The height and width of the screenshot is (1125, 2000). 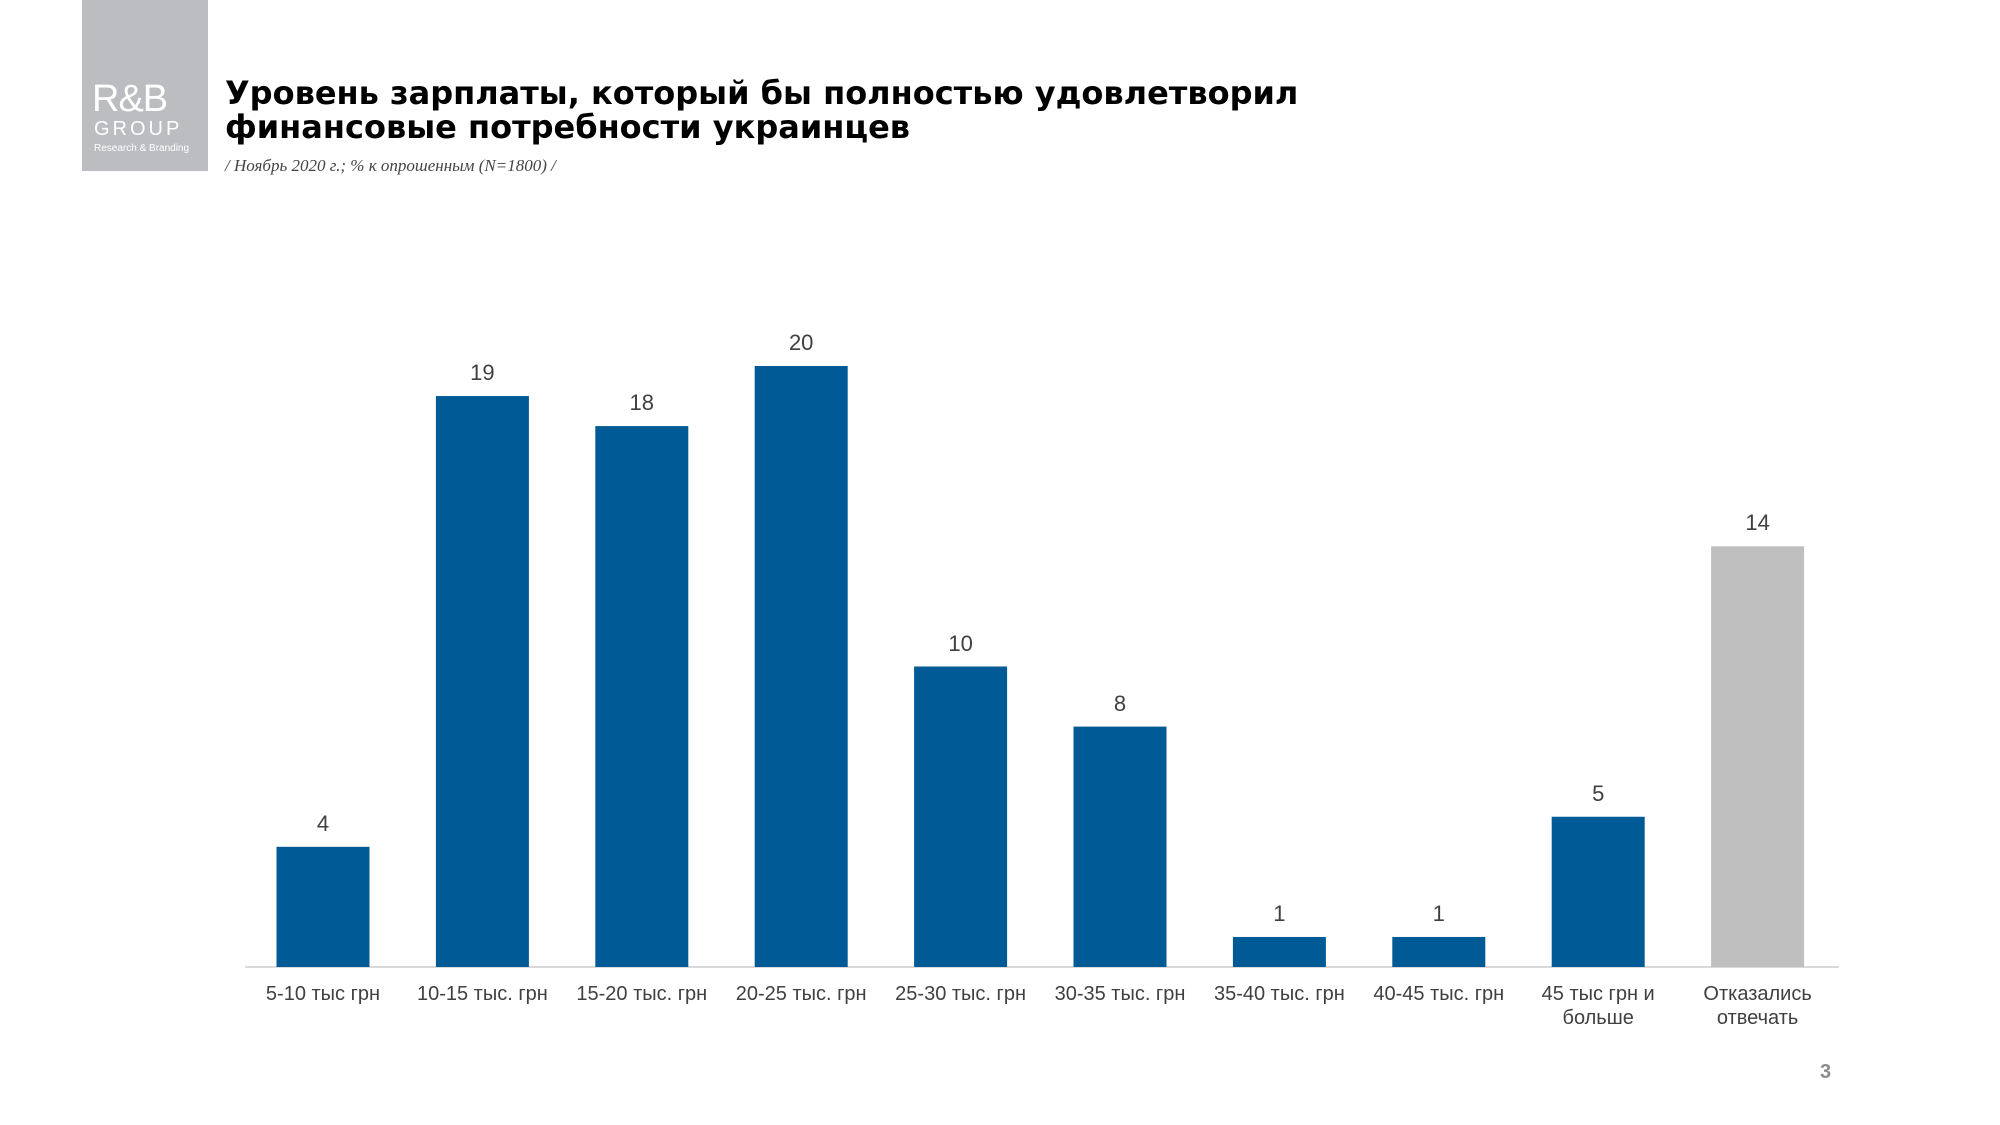 What do you see at coordinates (1279, 994) in the screenshot?
I see `x-tick-label: 35-40 тыс. грн` at bounding box center [1279, 994].